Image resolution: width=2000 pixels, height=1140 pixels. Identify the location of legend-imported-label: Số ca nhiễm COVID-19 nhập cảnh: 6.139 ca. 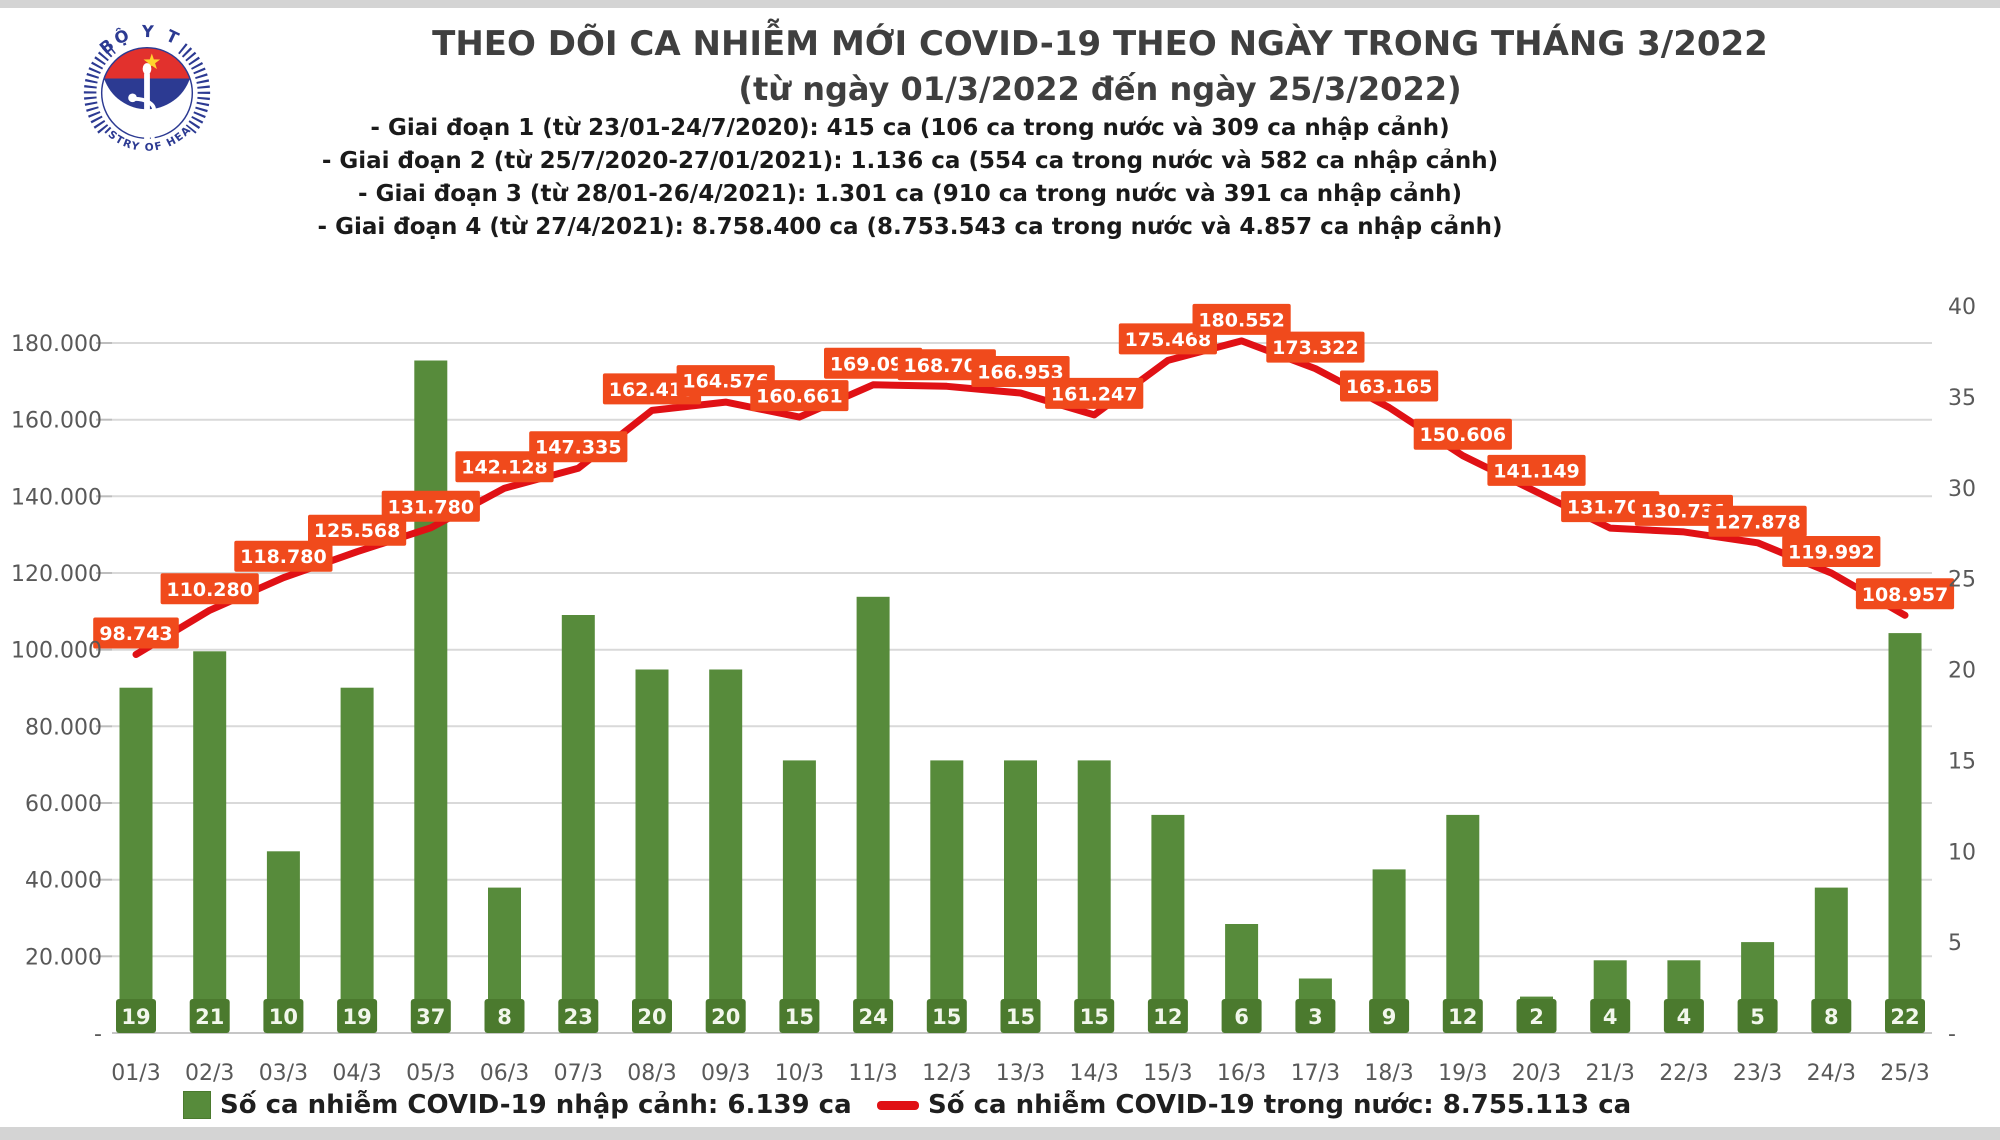
(536, 1105).